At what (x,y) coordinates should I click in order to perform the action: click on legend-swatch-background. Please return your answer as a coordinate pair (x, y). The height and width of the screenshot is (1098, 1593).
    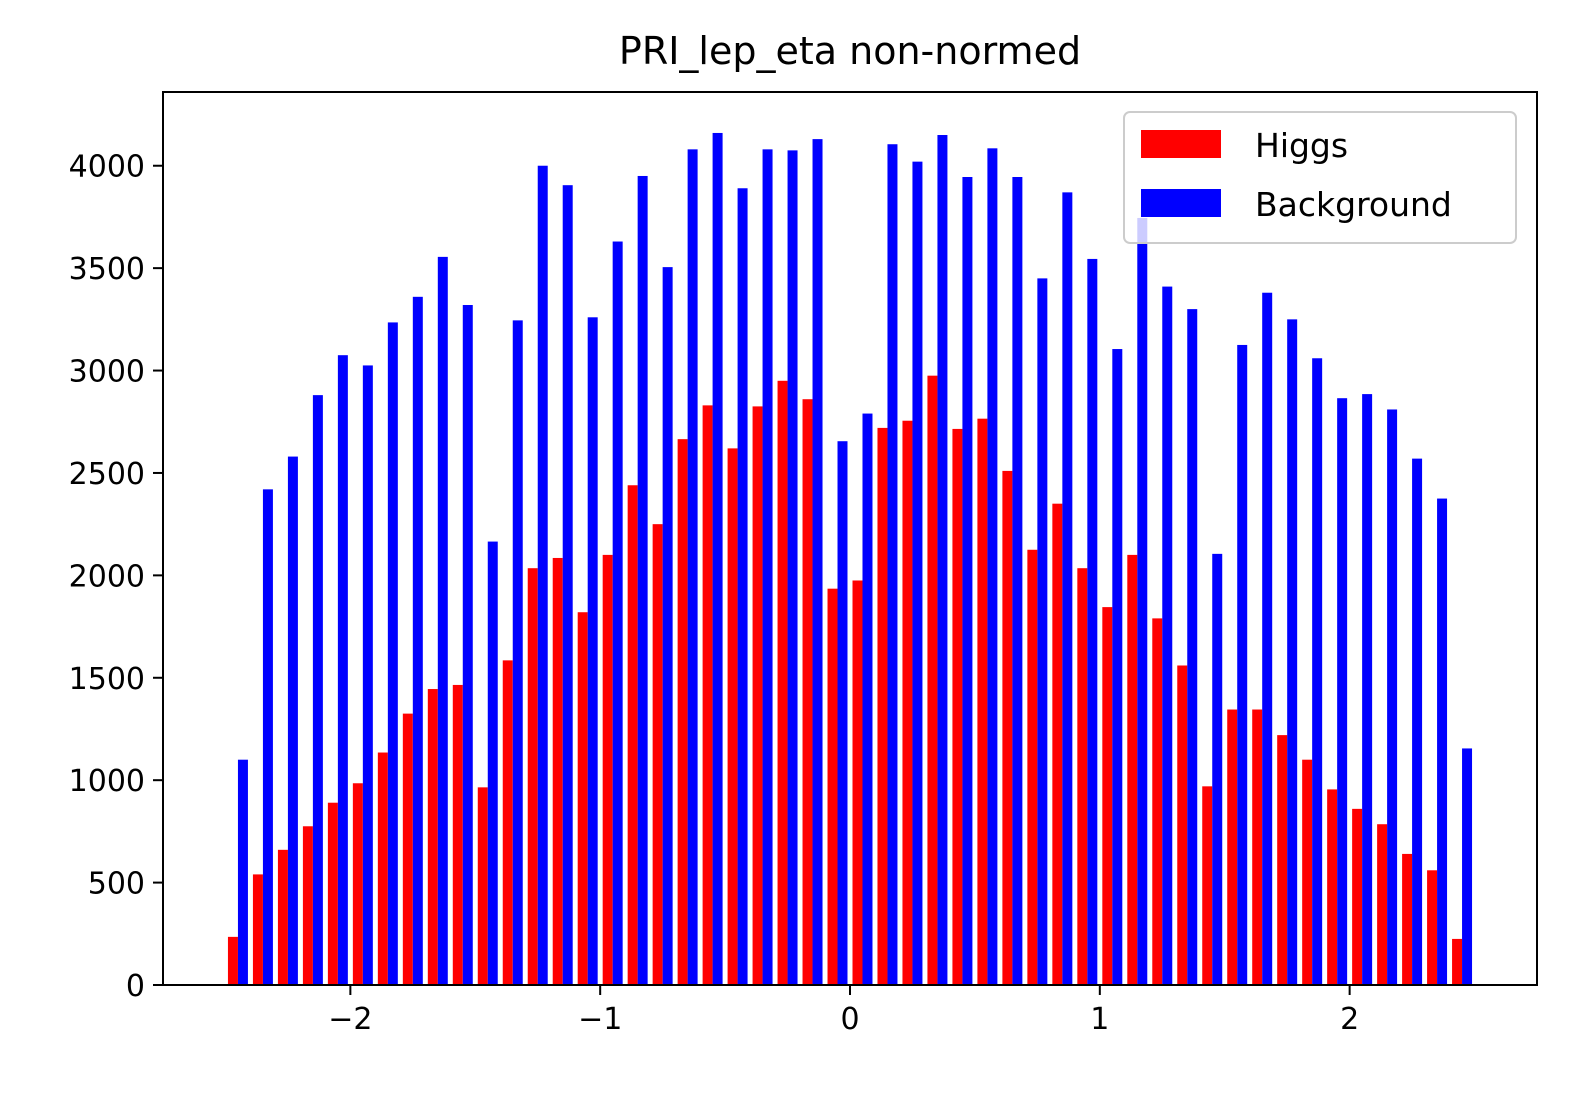
    Looking at the image, I should click on (1181, 203).